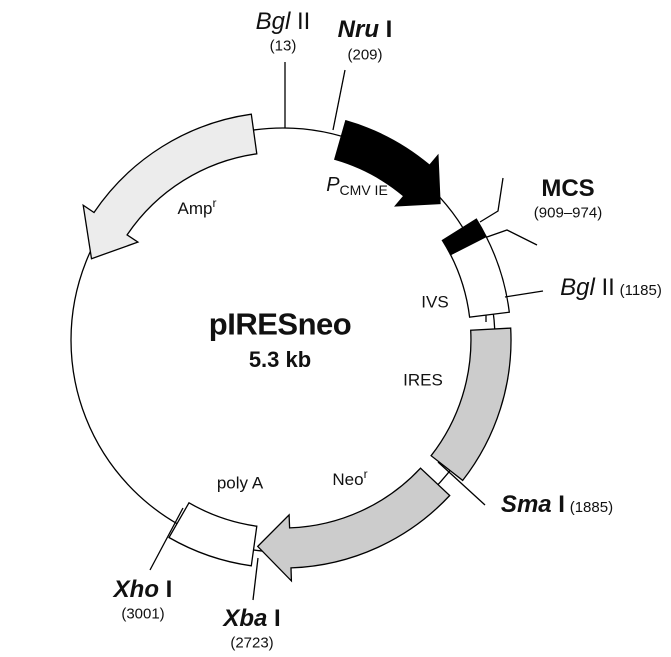  Describe the element at coordinates (471, 404) in the screenshot. I see `ires-box` at that location.